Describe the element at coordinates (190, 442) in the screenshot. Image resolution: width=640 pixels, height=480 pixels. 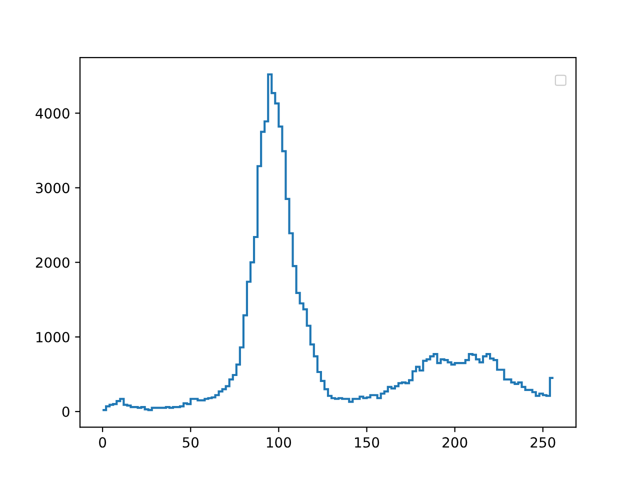
I see `x-tick-label: 50` at that location.